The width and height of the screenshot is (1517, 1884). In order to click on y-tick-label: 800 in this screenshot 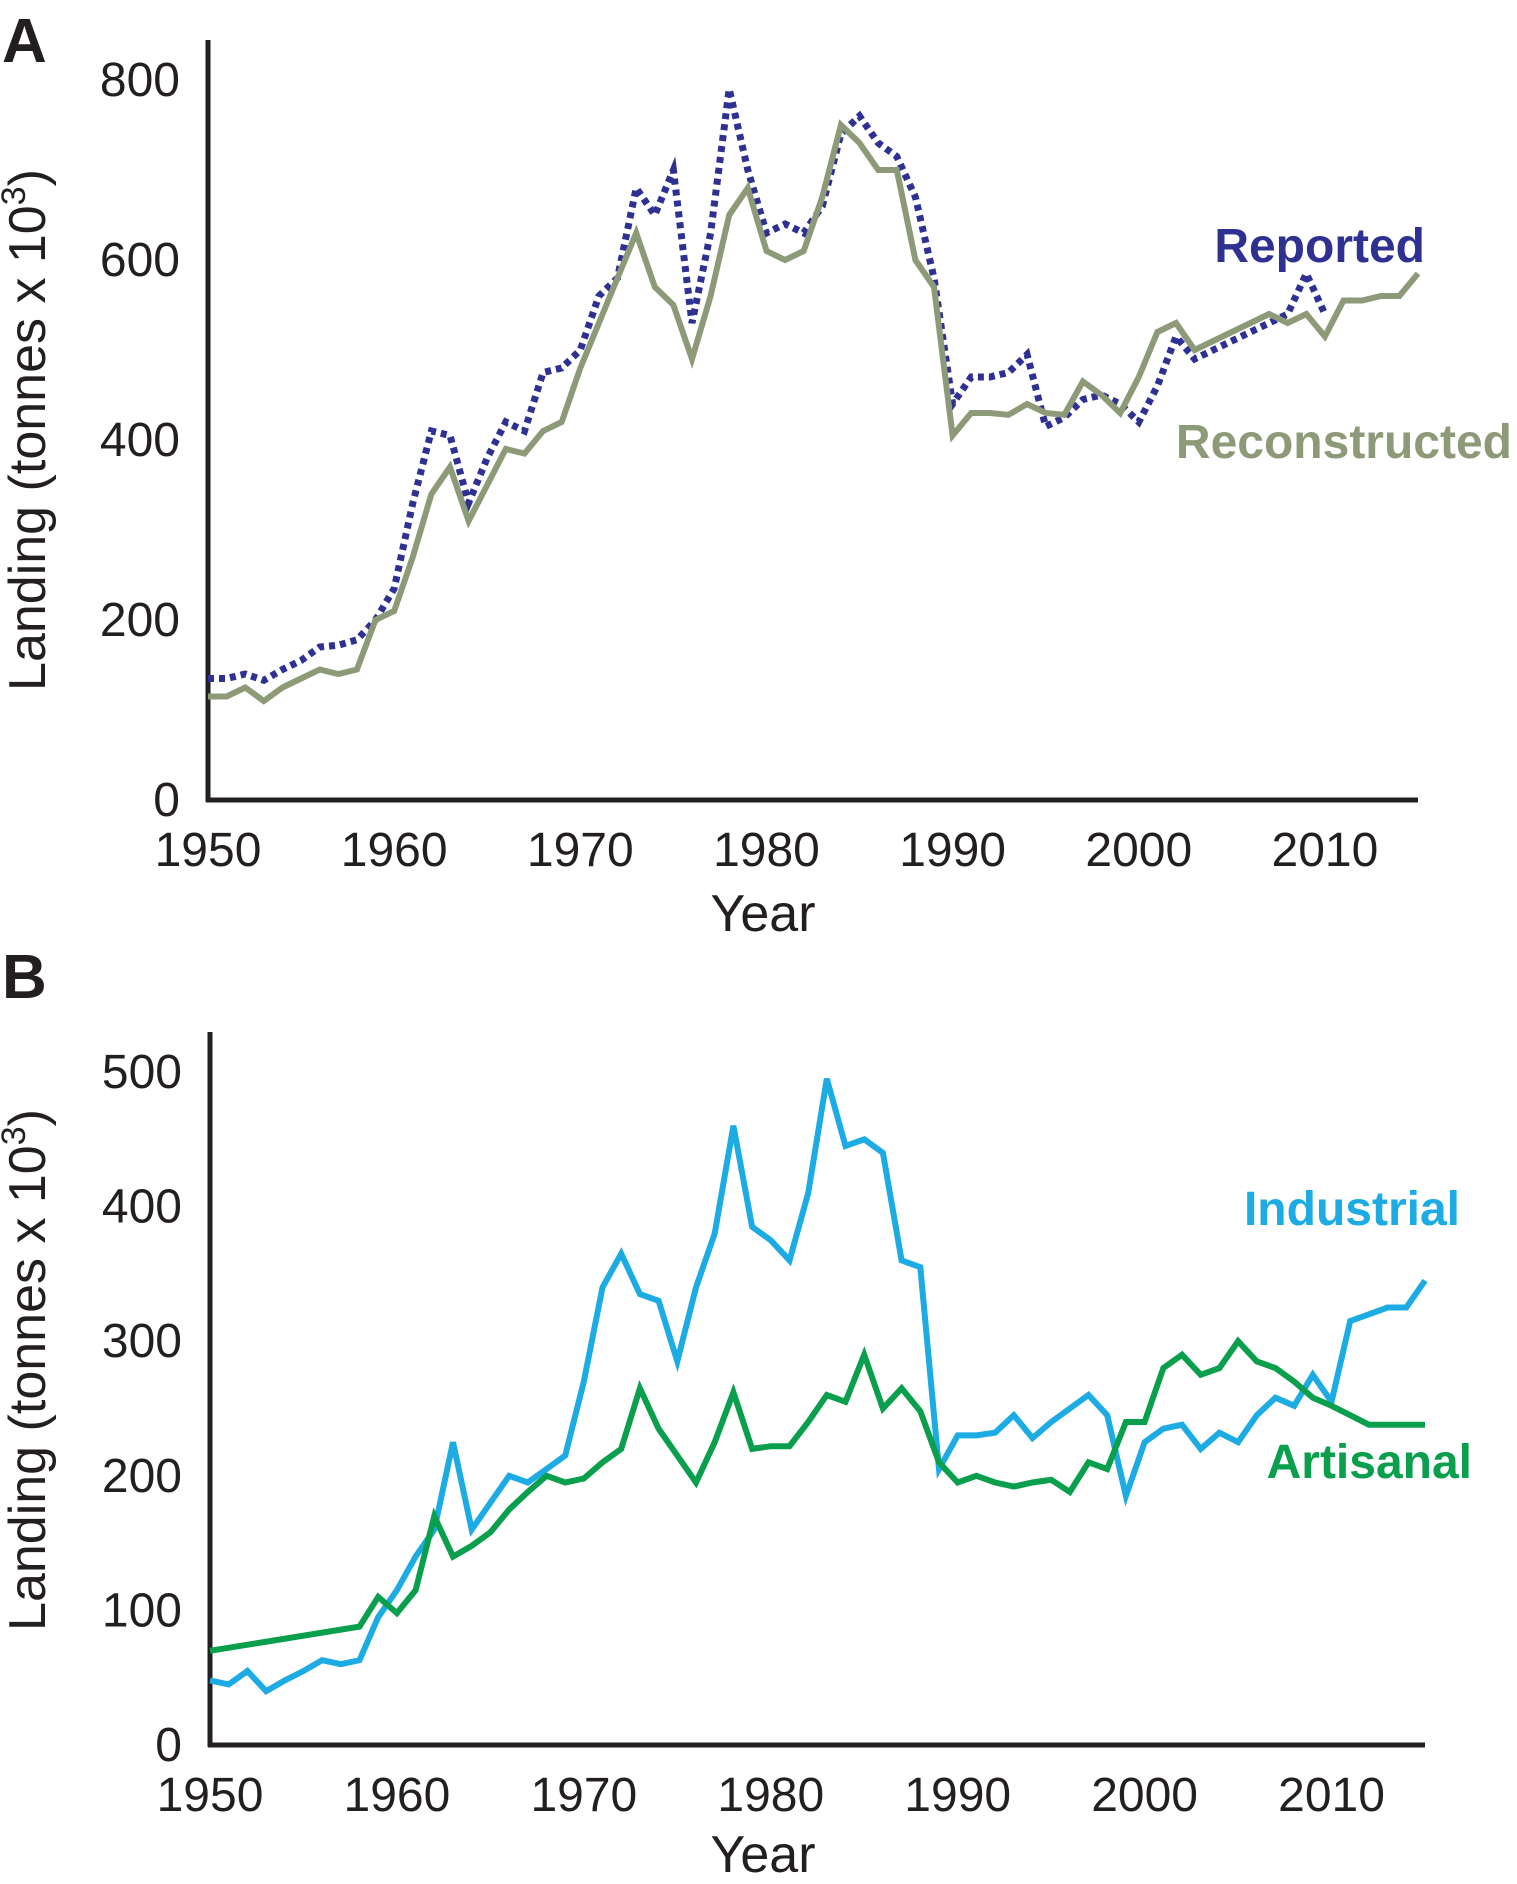, I will do `click(140, 80)`.